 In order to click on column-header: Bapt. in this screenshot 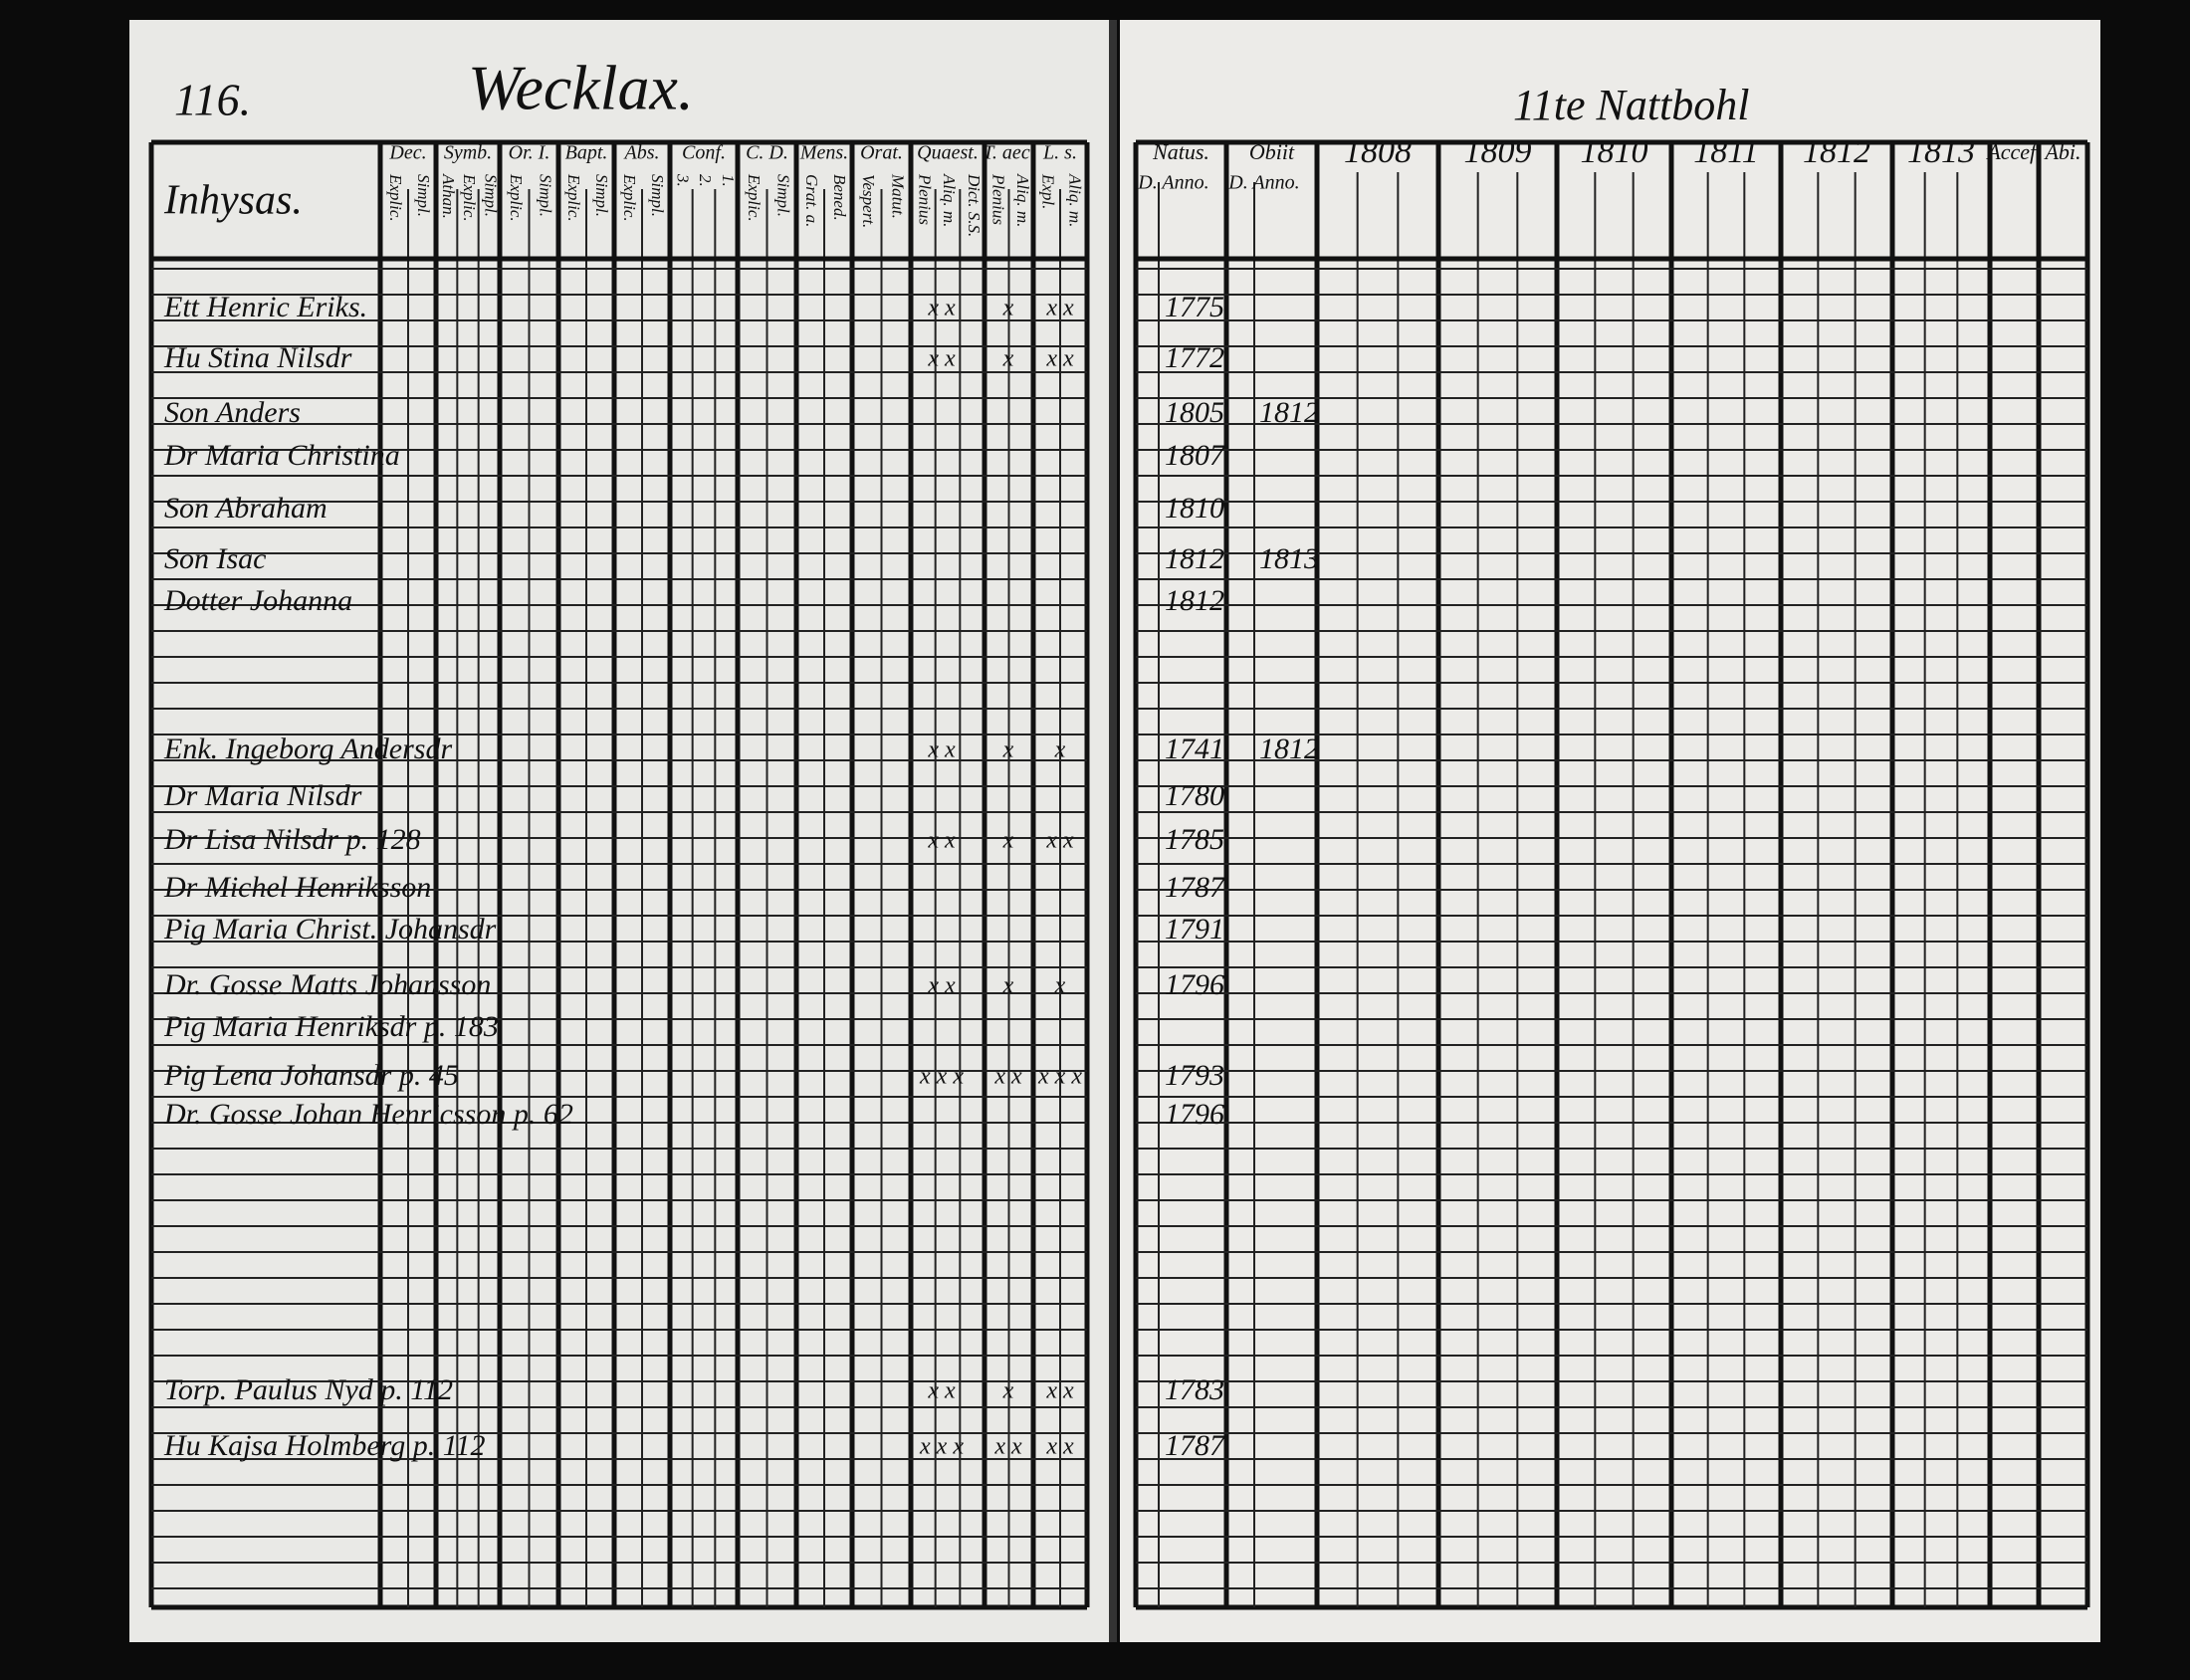, I will do `click(586, 153)`.